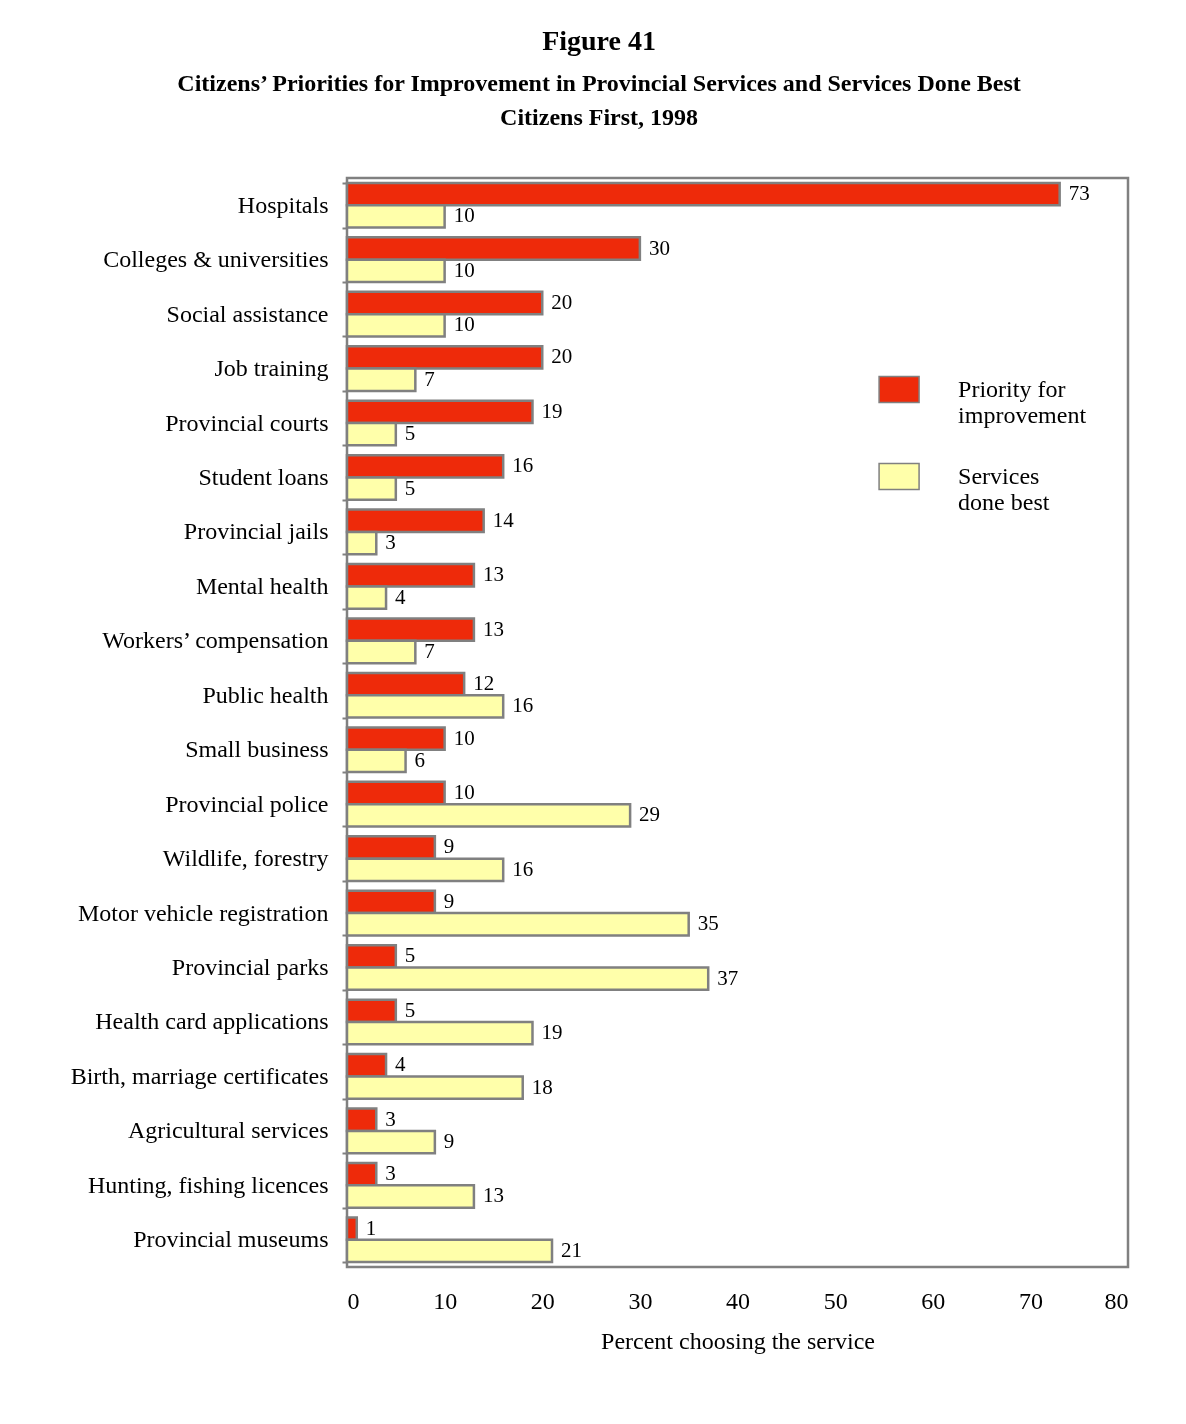  What do you see at coordinates (1079, 193) in the screenshot?
I see `data-label: 73` at bounding box center [1079, 193].